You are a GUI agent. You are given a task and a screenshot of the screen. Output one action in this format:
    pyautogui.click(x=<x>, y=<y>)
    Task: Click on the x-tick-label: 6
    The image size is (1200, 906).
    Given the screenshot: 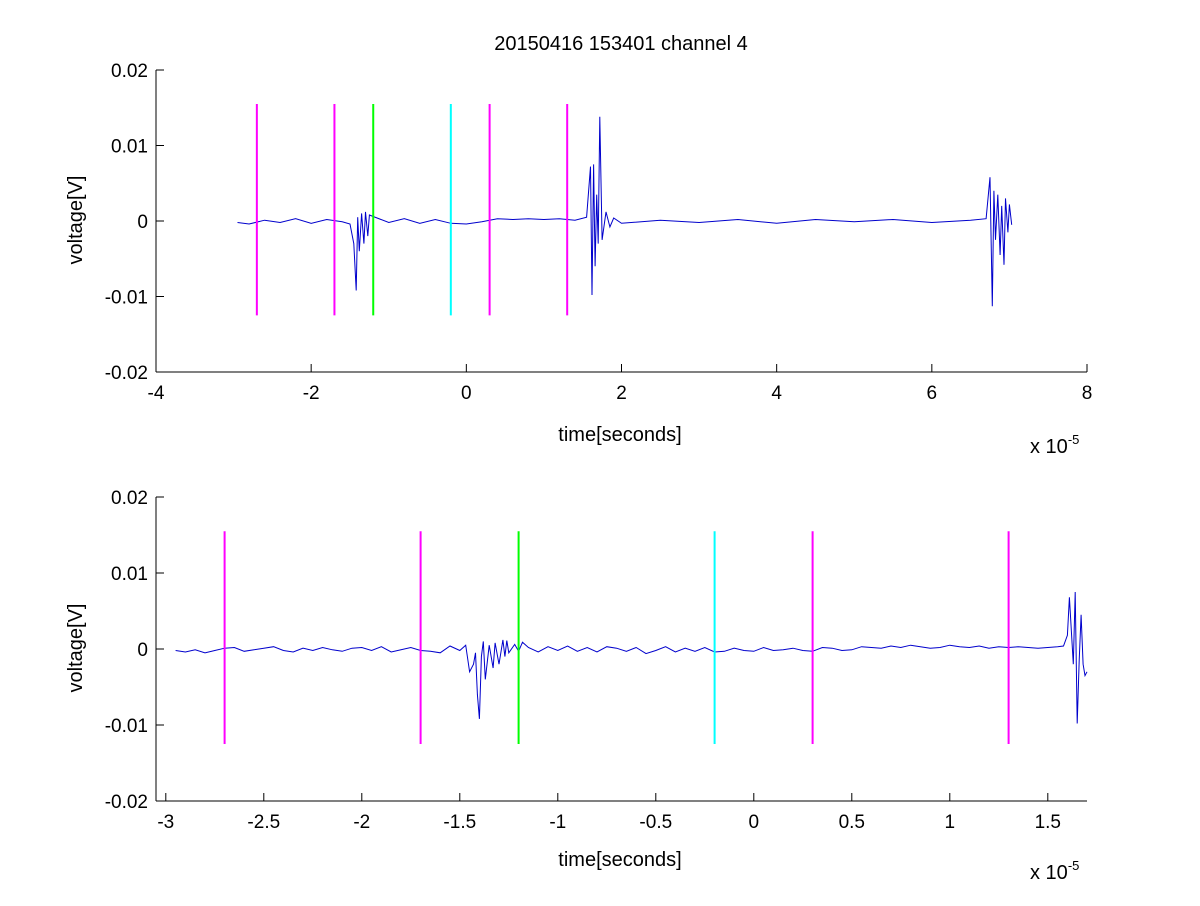 What is the action you would take?
    pyautogui.click(x=932, y=393)
    